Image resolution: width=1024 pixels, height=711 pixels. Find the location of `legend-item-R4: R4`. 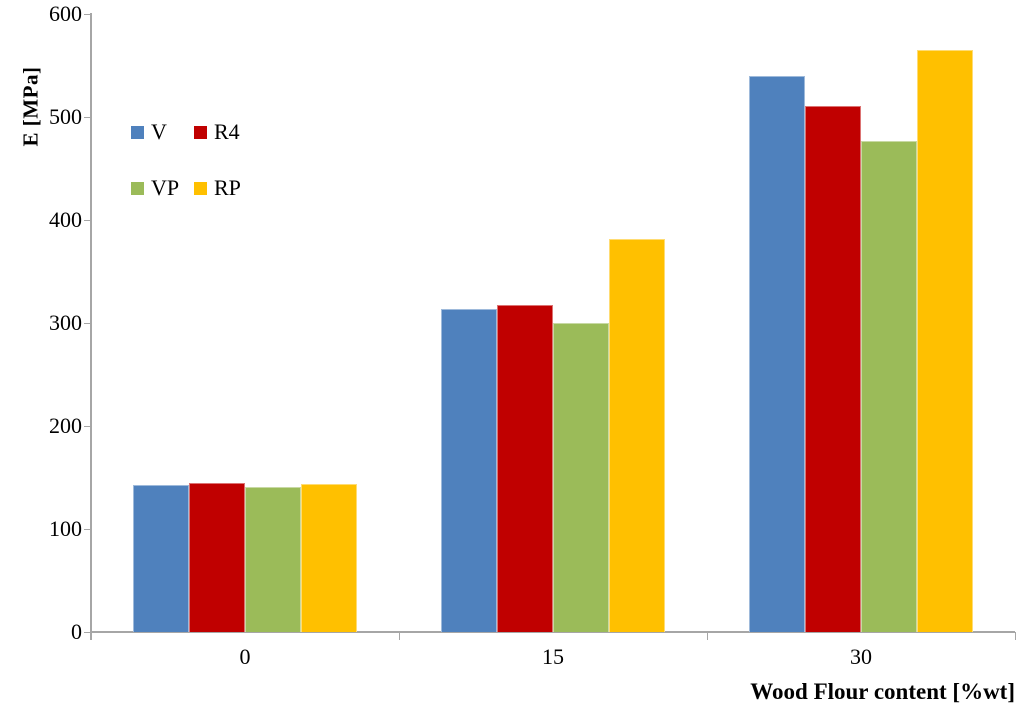

legend-item-R4: R4 is located at coordinates (217, 132).